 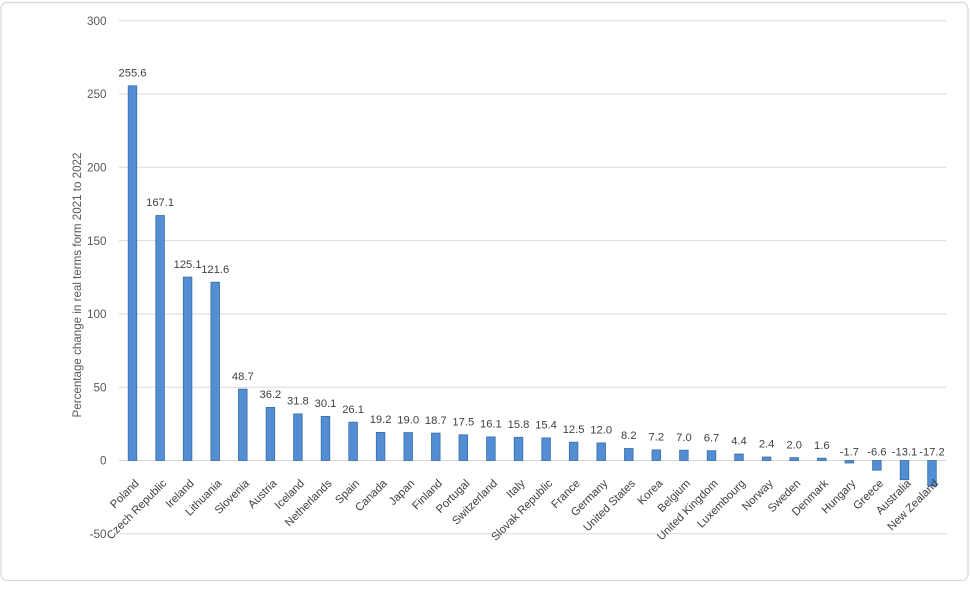 I want to click on svg-text: 0, so click(x=103, y=461).